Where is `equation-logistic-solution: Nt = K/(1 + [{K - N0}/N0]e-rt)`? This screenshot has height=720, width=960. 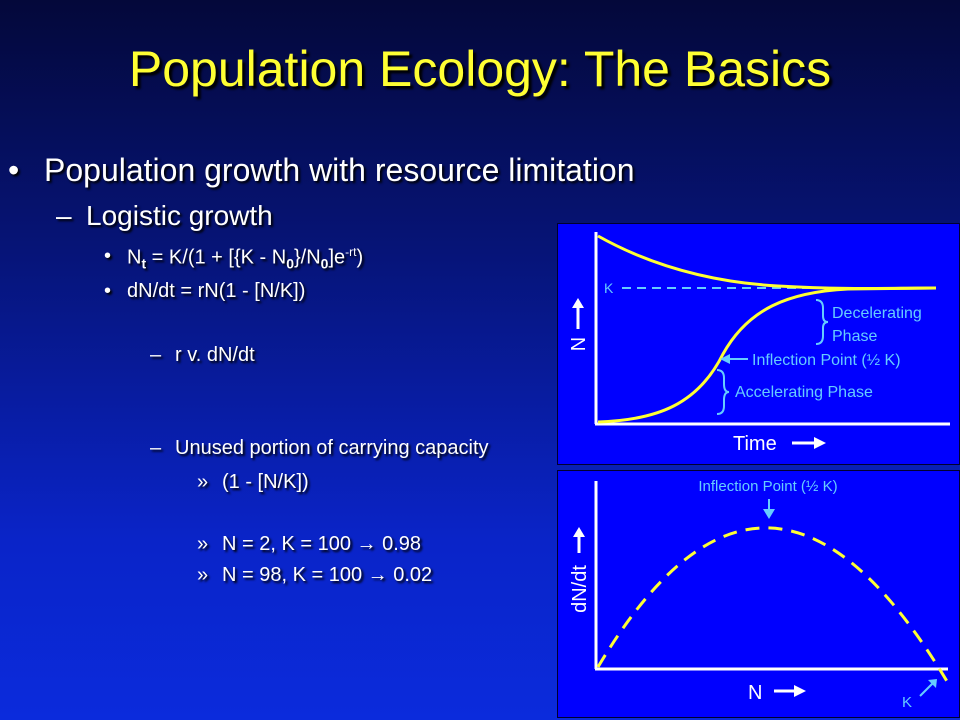 equation-logistic-solution: Nt = K/(1 + [{K - N0}/N0]e-rt) is located at coordinates (245, 258).